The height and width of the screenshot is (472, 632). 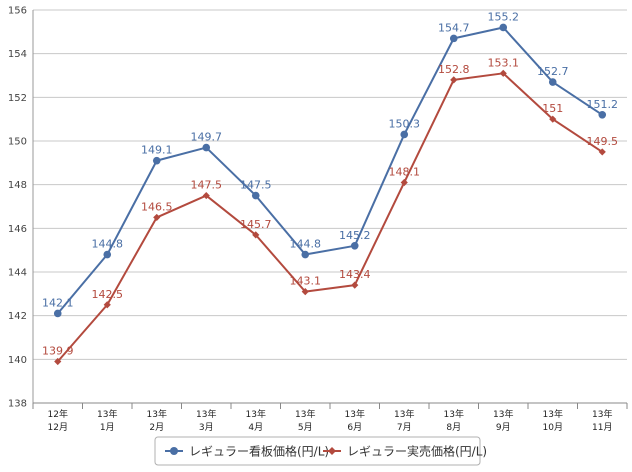 What do you see at coordinates (552, 108) in the screenshot?
I see `data-label: 151` at bounding box center [552, 108].